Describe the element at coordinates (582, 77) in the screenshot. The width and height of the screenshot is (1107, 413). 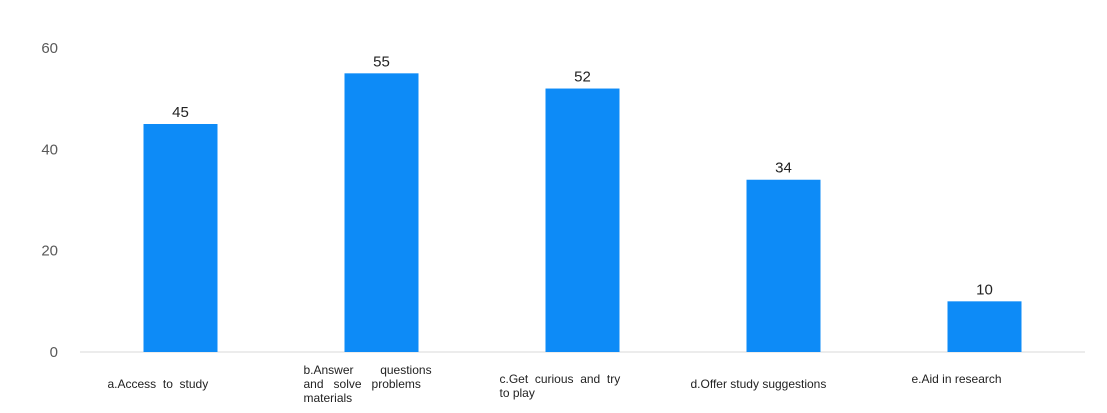
I see `value-label-3: 52` at that location.